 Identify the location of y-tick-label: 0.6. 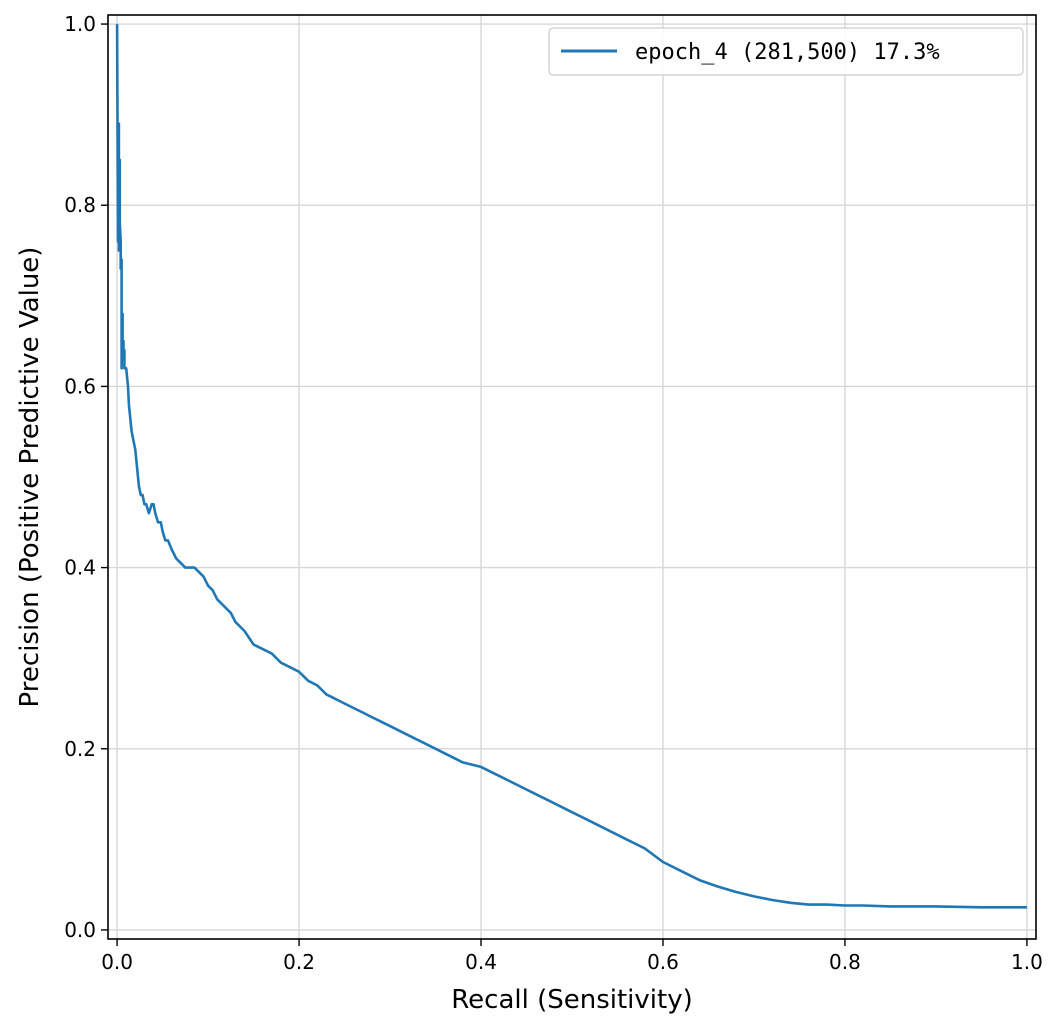
(80, 386).